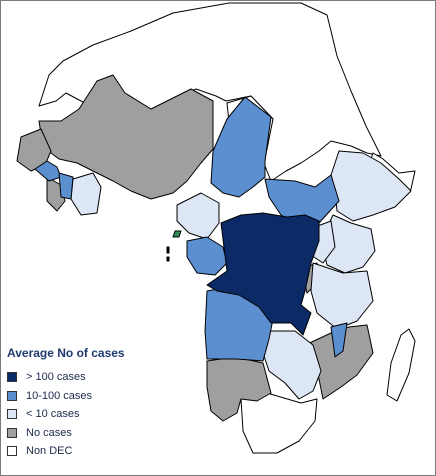 The width and height of the screenshot is (436, 476). What do you see at coordinates (59, 395) in the screenshot?
I see `legend-label-mid: 10-100 cases` at bounding box center [59, 395].